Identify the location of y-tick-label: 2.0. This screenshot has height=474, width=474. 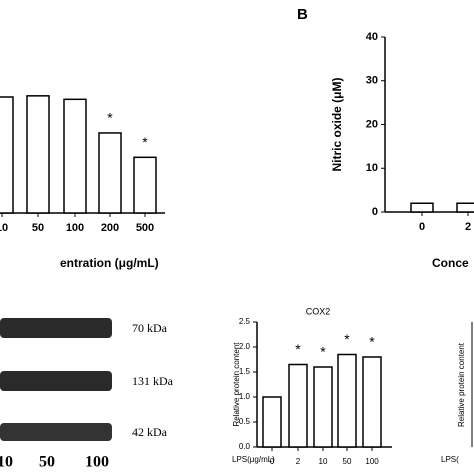
(245, 346).